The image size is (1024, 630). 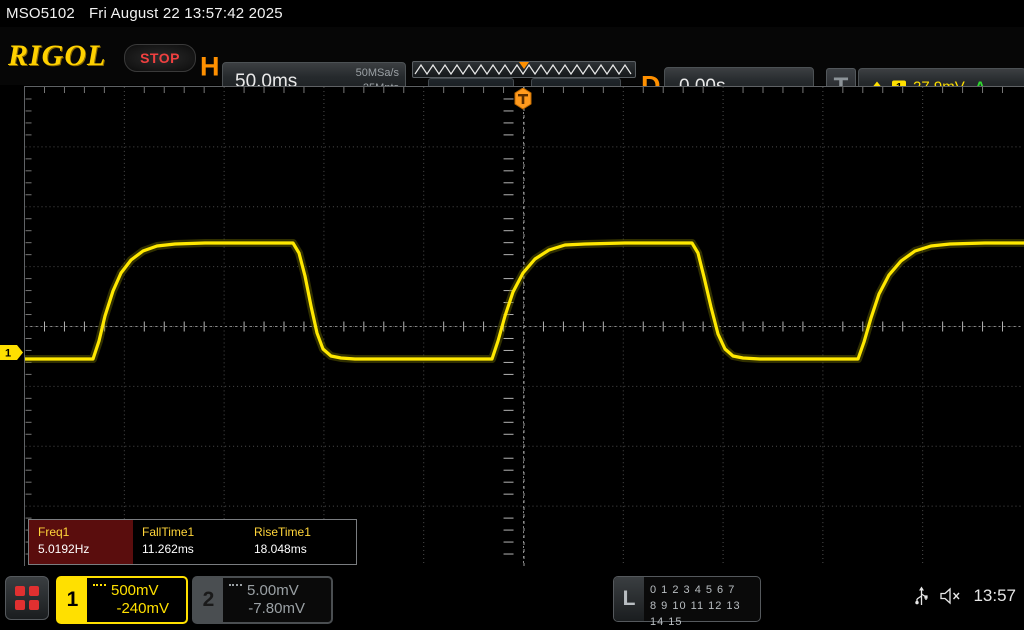 I want to click on speaker-muted-icon, so click(x=951, y=596).